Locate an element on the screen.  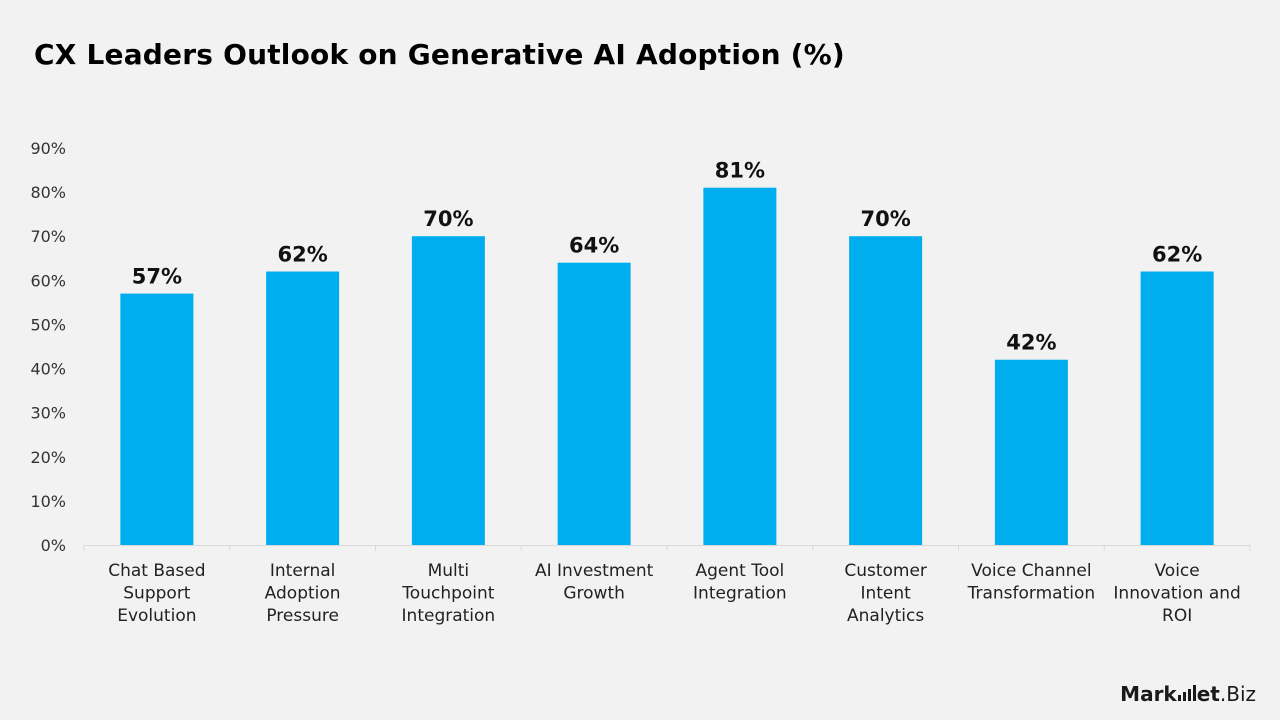
x-category-label: Customer Intent Analytics is located at coordinates (885, 593).